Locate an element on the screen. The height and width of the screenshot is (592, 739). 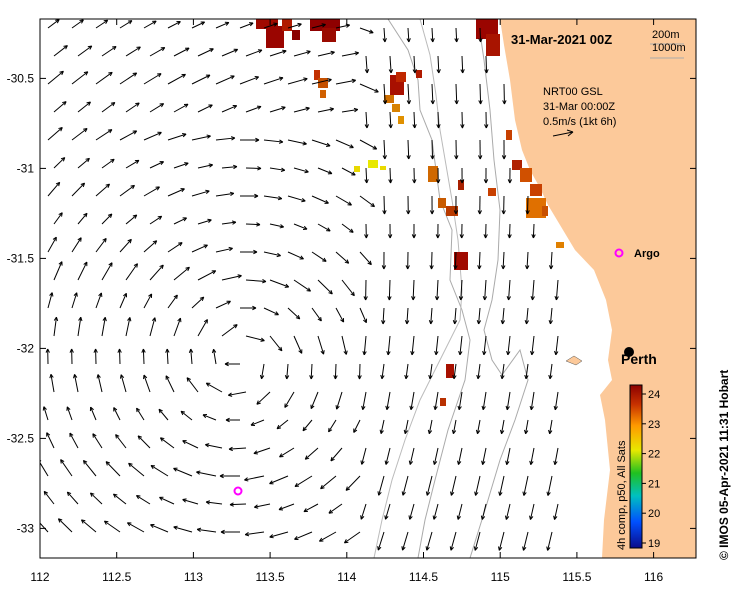
y-tick-label: -31 is located at coordinates (26, 168).